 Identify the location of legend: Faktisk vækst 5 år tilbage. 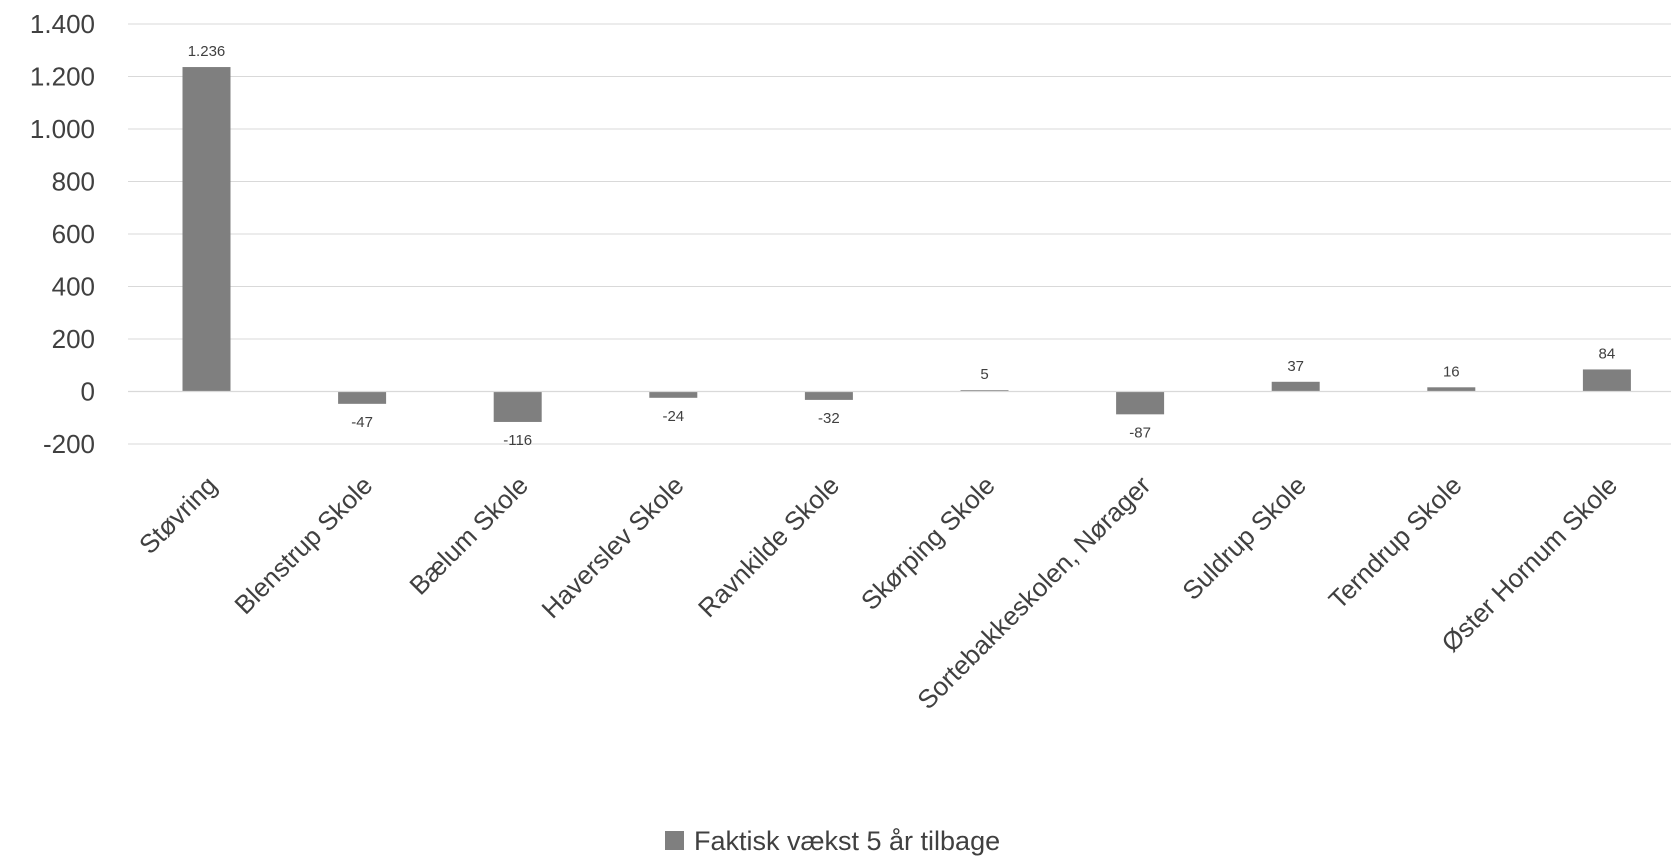
(832, 841).